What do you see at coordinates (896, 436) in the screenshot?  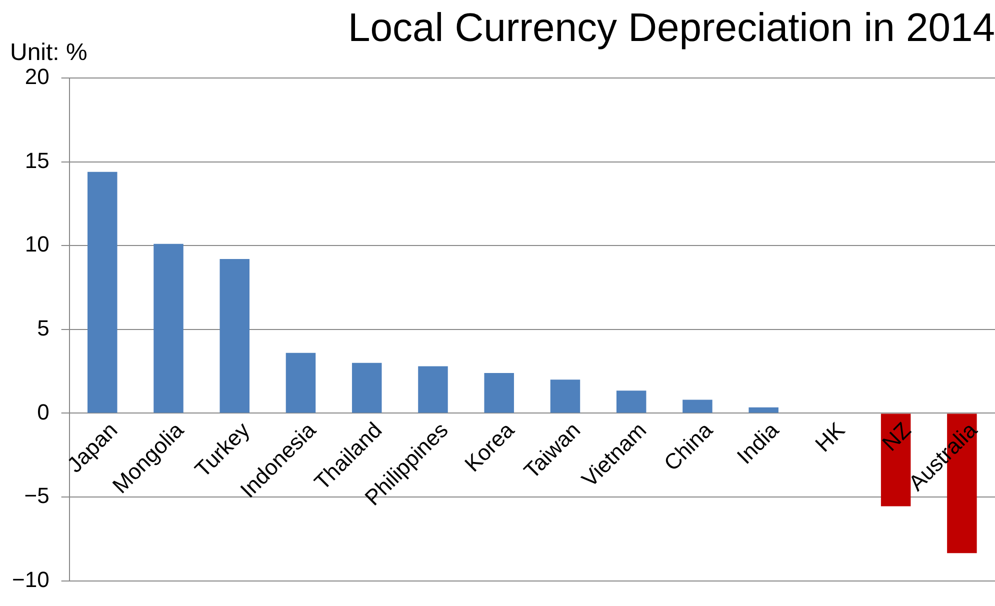 I see `x-tick-label: NZ` at bounding box center [896, 436].